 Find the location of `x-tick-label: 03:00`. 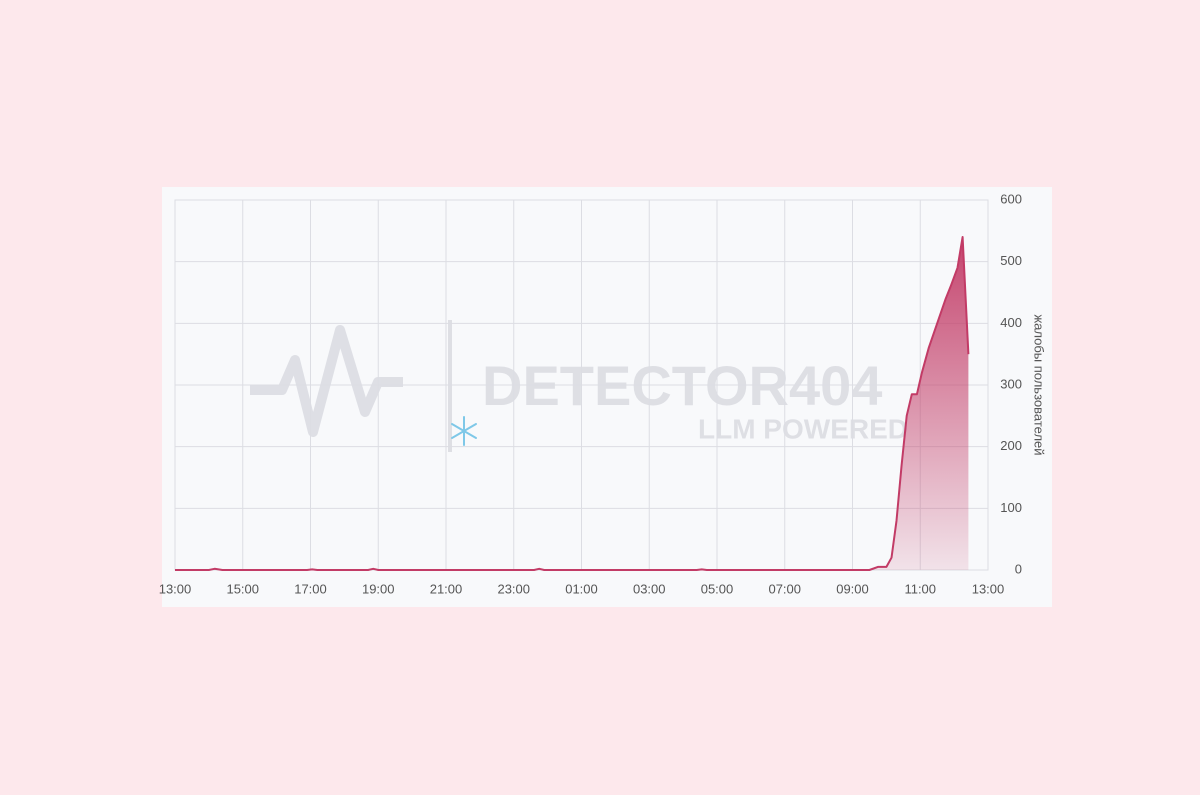

x-tick-label: 03:00 is located at coordinates (649, 588).